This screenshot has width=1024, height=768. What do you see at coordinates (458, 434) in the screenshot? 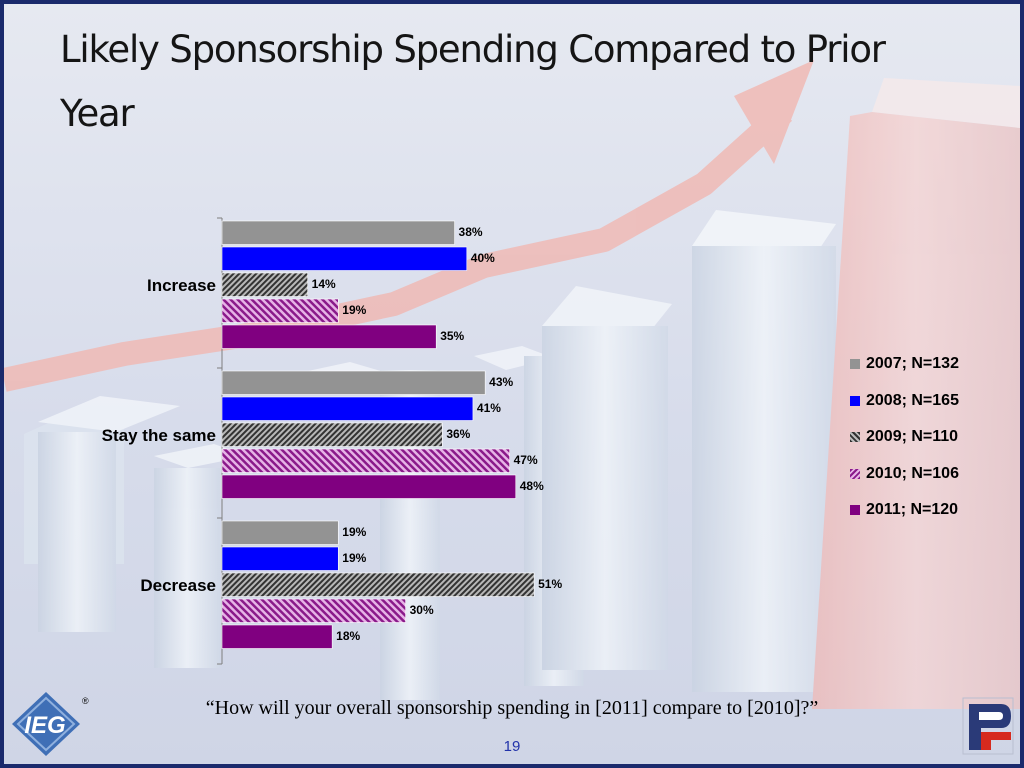
I see `data-label: 36%` at bounding box center [458, 434].